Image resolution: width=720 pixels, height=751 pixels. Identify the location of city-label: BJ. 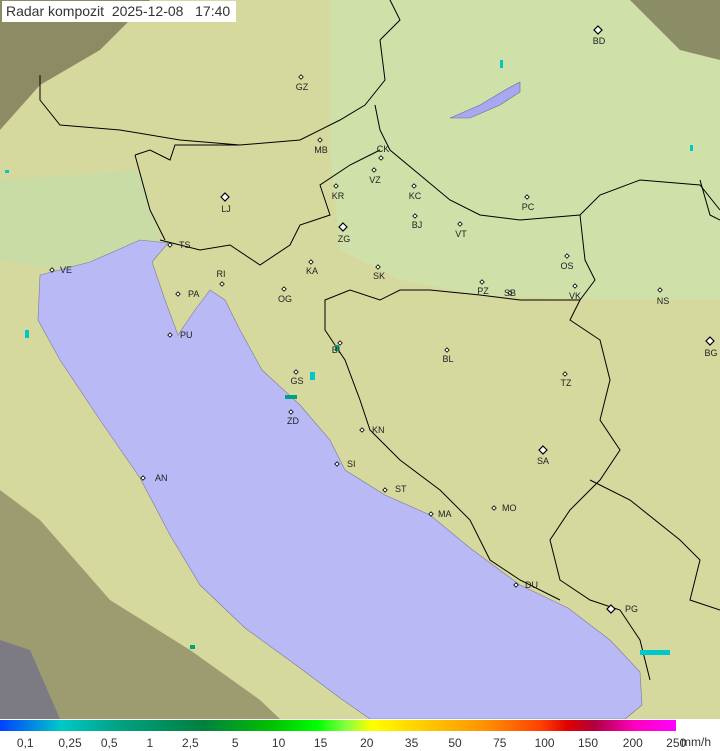
(417, 225).